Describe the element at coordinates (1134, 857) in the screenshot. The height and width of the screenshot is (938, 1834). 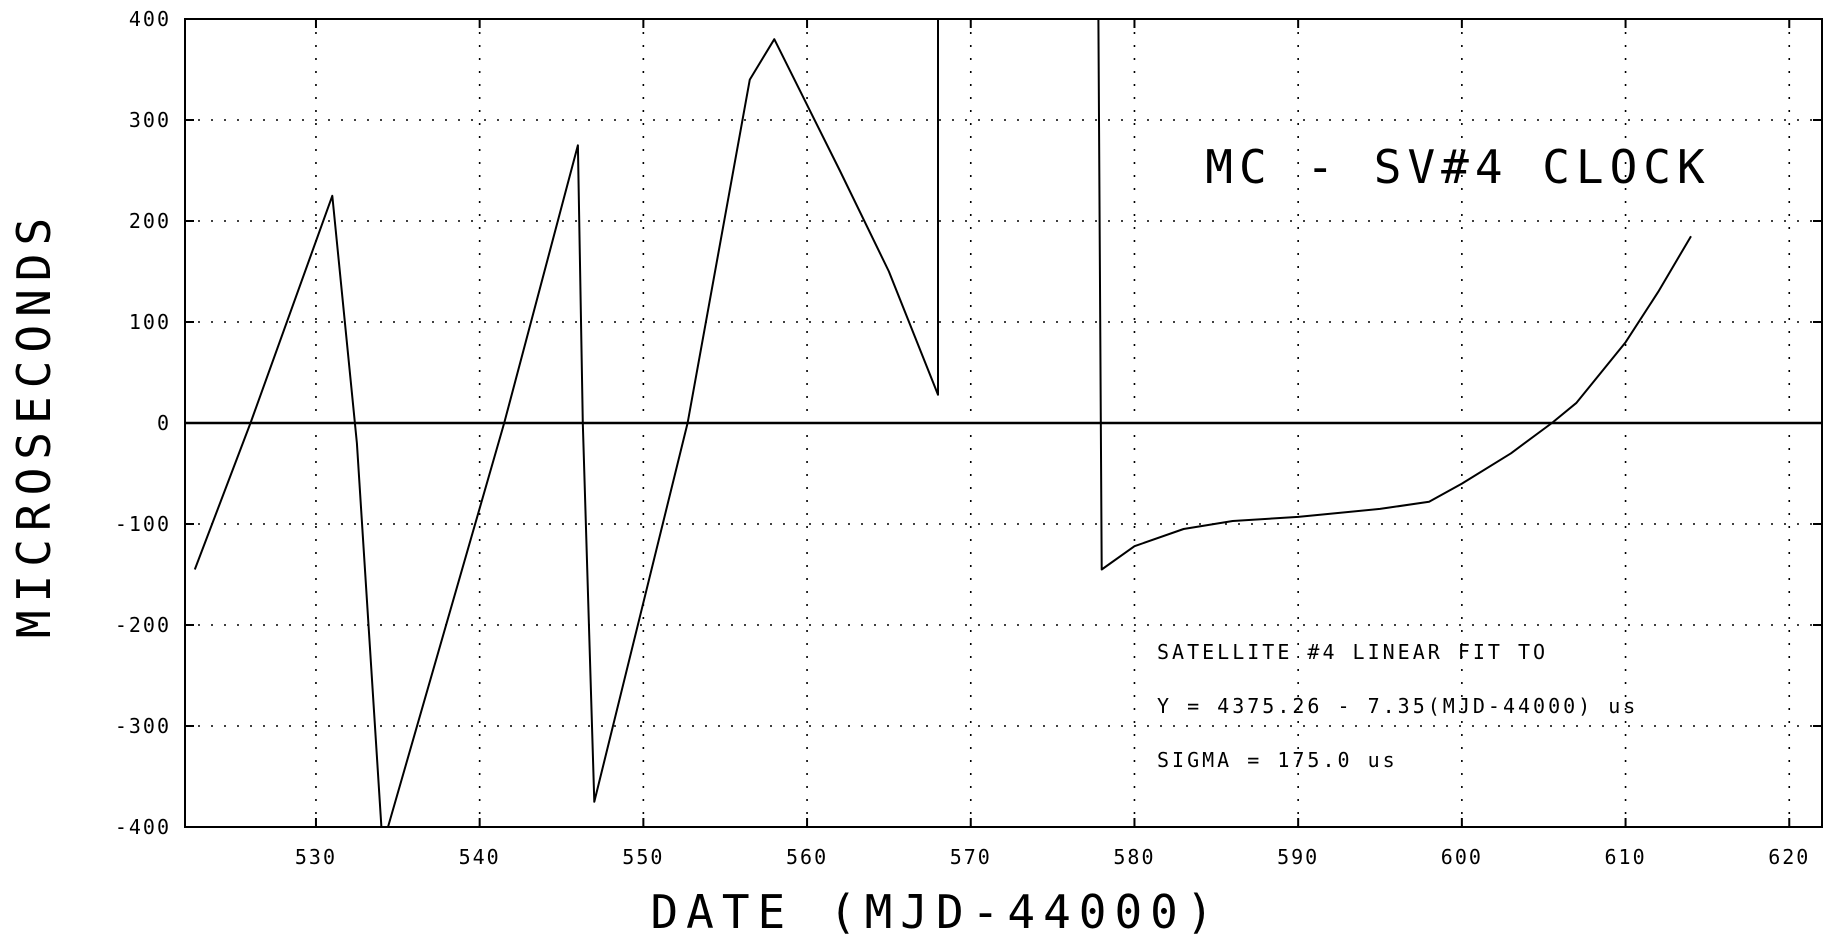
I see `x-tick-label: 580` at that location.